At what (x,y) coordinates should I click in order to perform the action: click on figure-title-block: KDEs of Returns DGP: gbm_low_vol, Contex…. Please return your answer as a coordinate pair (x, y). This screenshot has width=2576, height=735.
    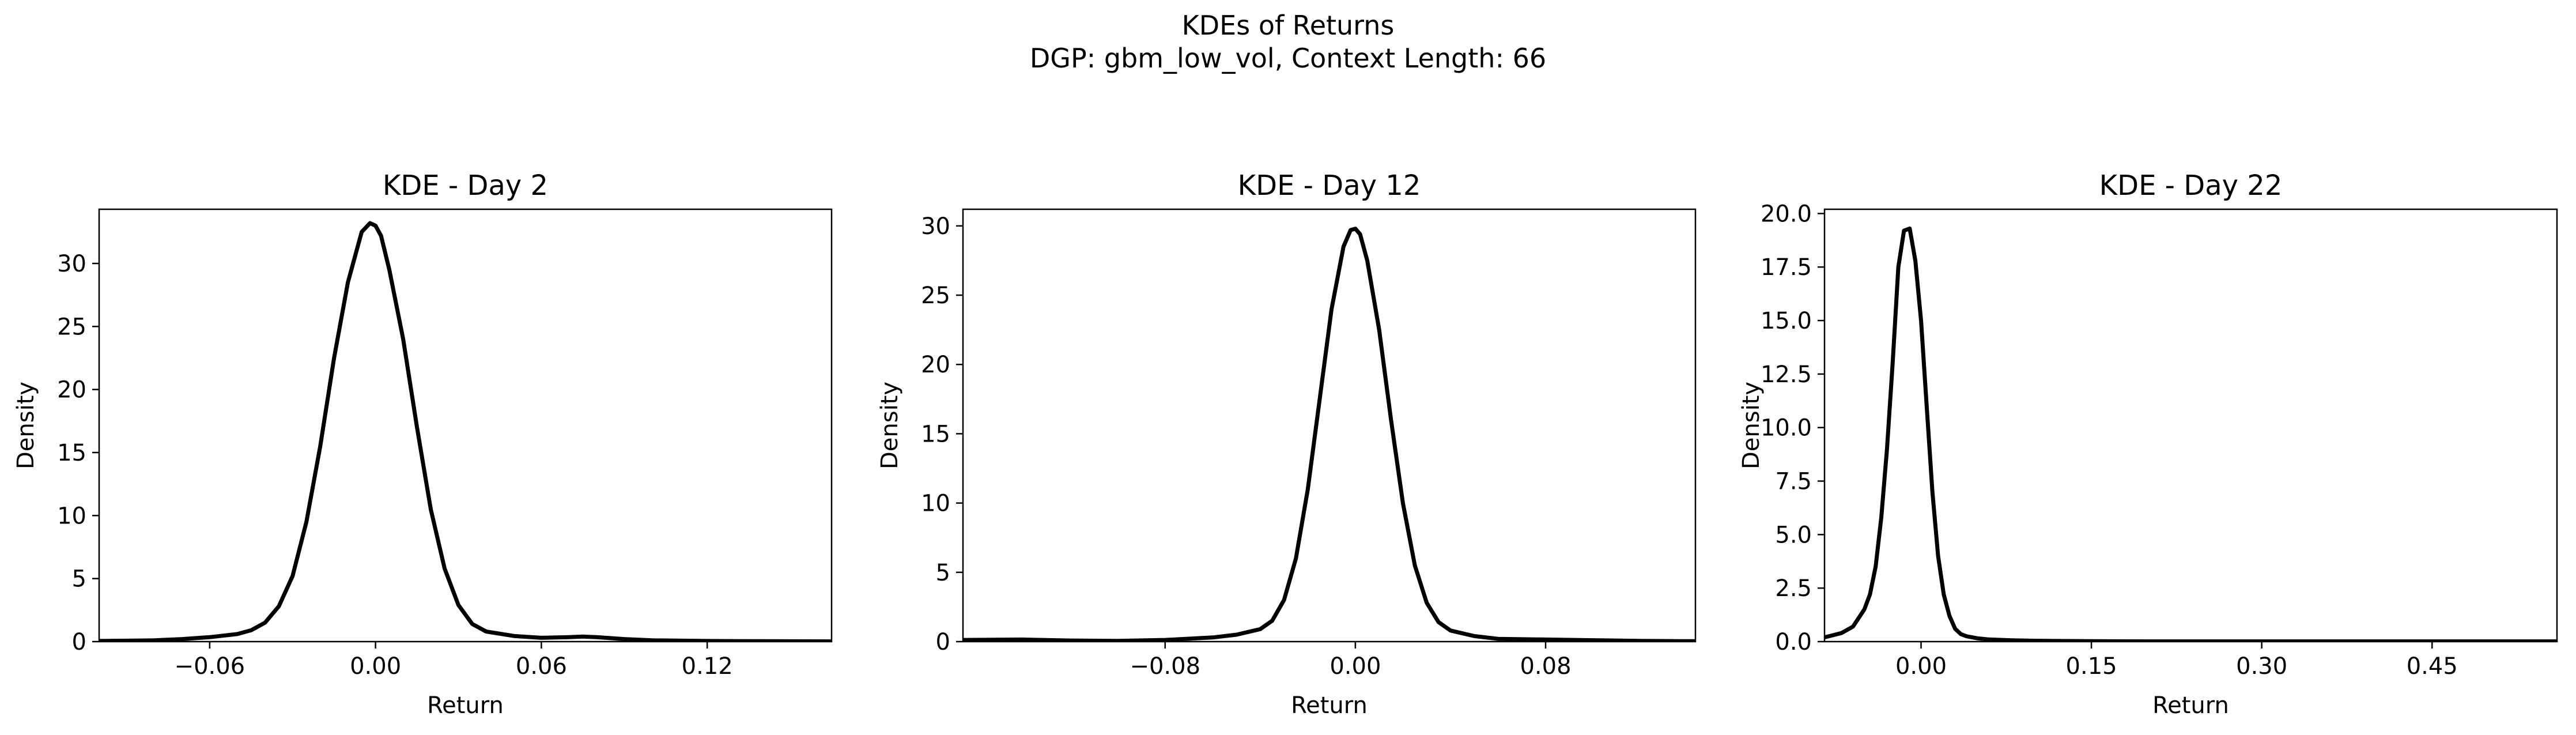
    Looking at the image, I should click on (1288, 42).